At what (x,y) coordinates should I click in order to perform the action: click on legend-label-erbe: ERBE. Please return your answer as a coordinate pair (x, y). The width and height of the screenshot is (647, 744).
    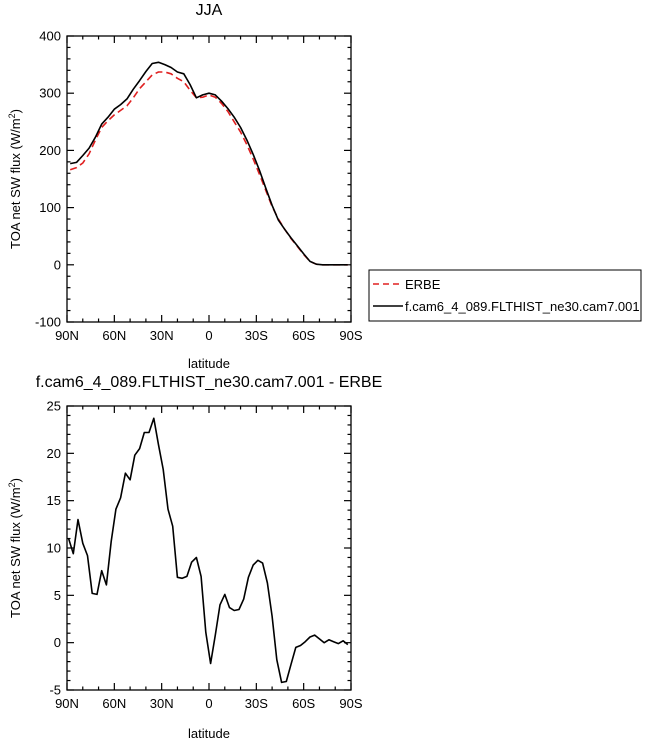
    Looking at the image, I should click on (423, 284).